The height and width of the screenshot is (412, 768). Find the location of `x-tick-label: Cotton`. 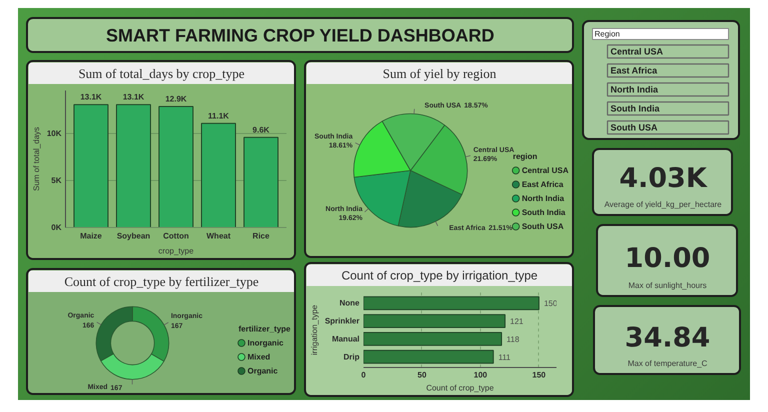

x-tick-label: Cotton is located at coordinates (176, 236).